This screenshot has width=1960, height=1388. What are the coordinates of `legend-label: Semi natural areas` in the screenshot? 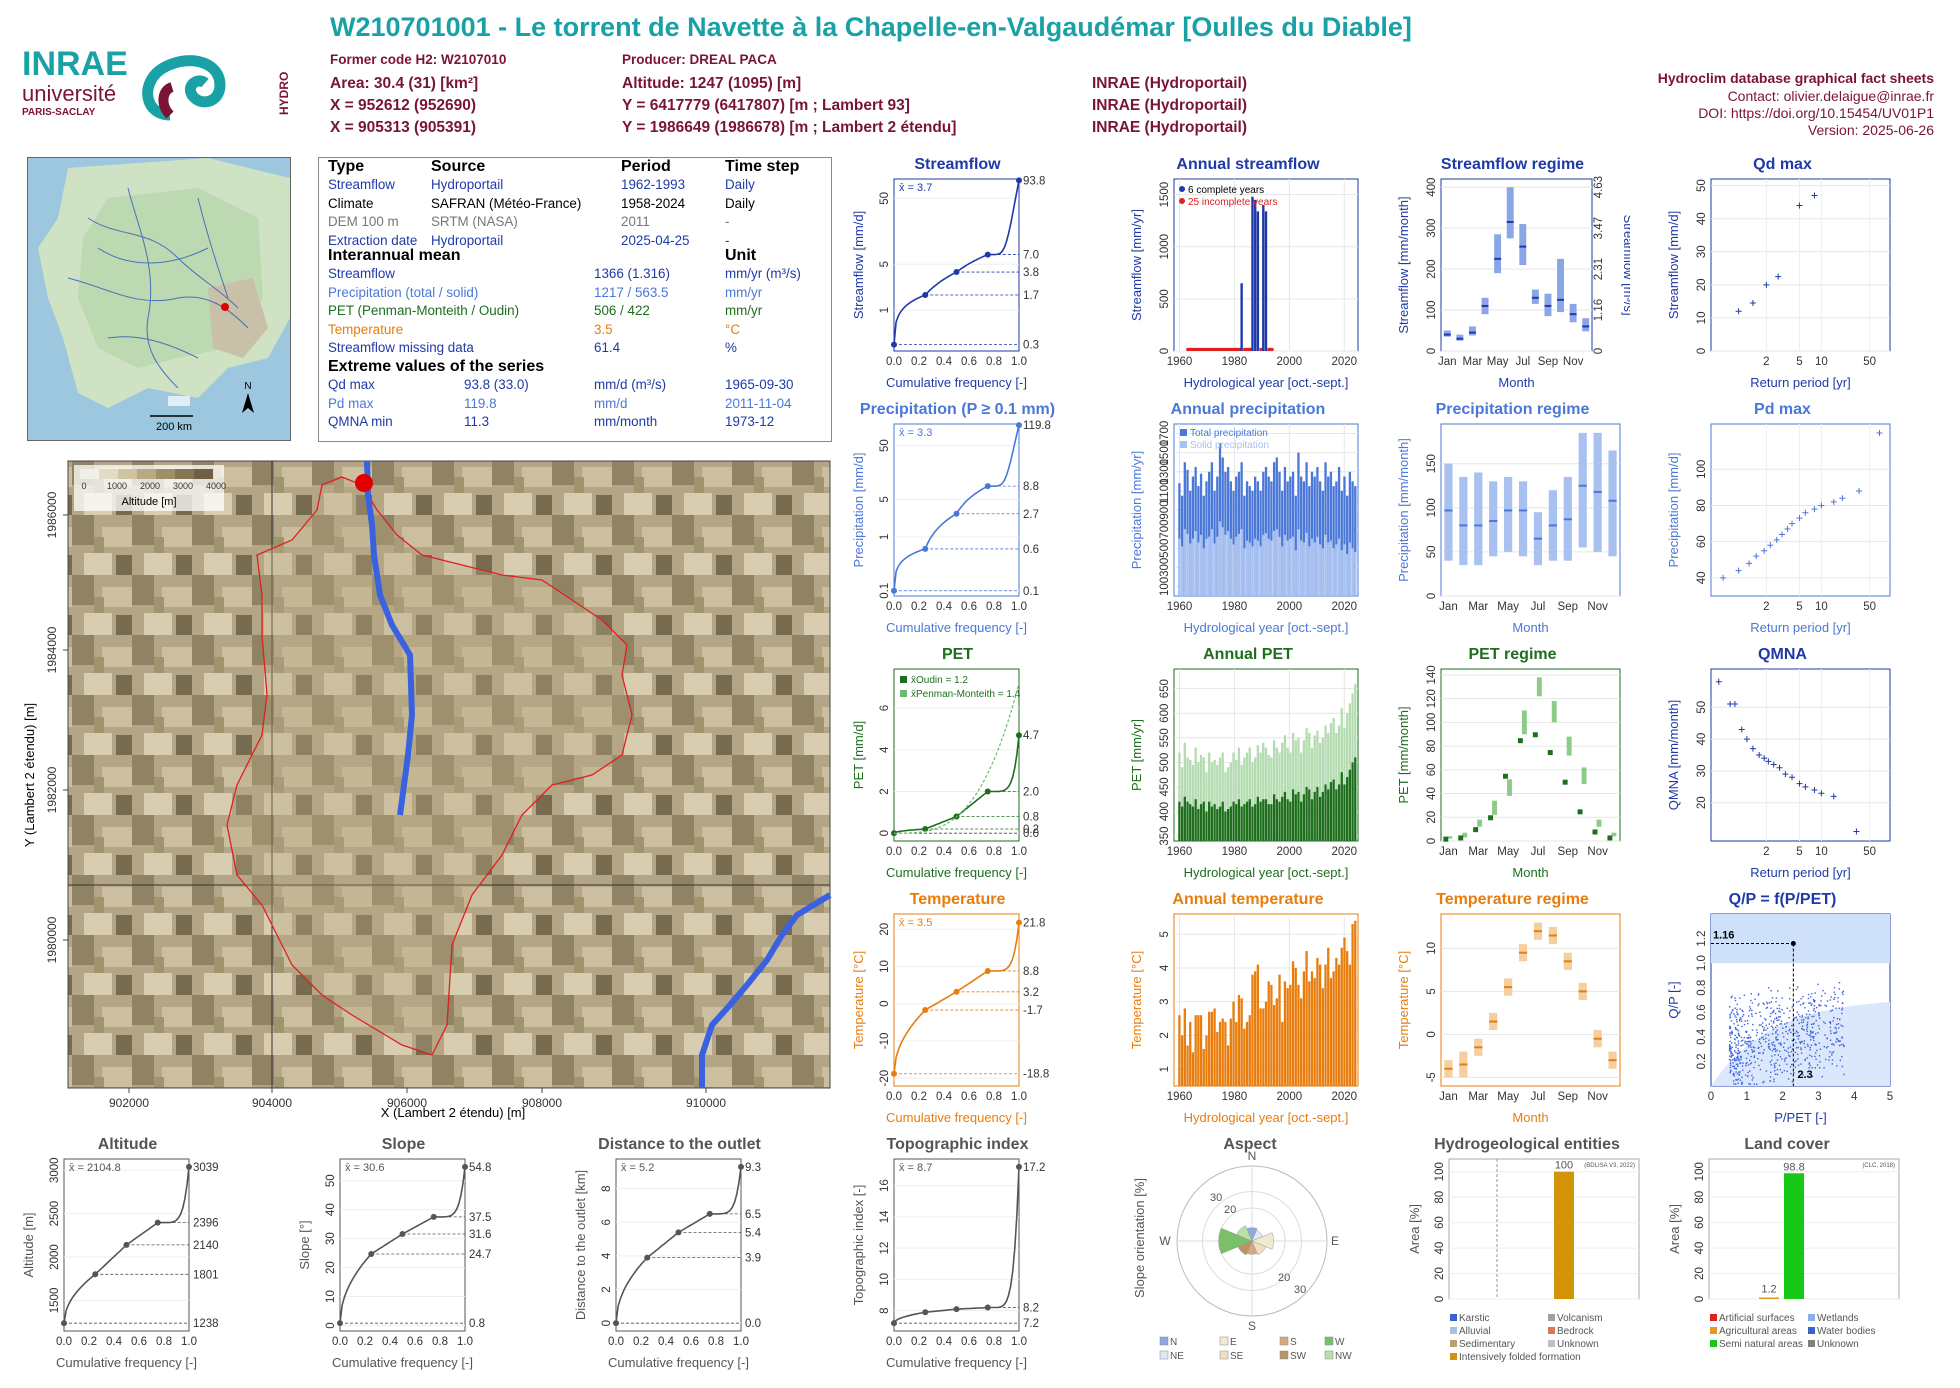 It's located at (1761, 1344).